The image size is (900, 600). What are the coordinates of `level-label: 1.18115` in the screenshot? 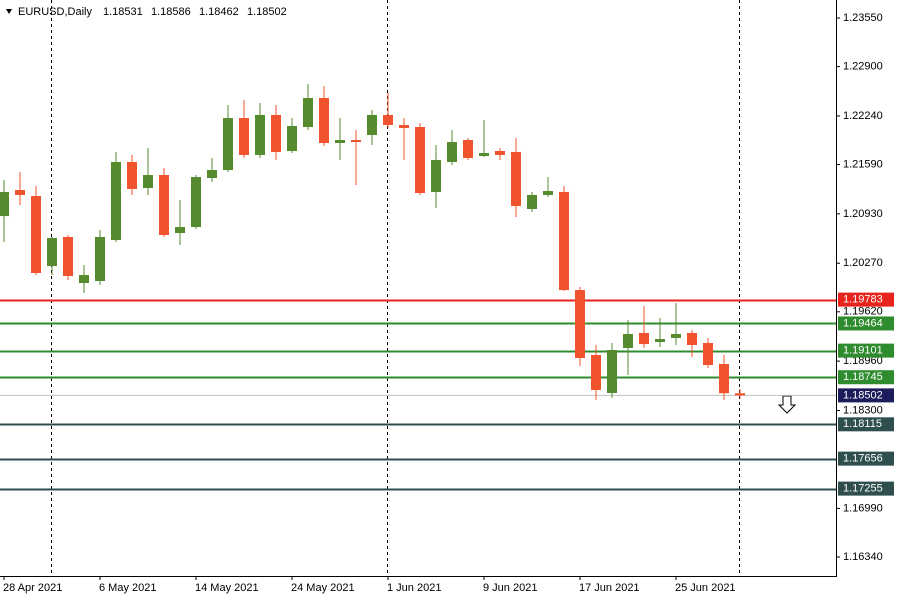 It's located at (862, 424).